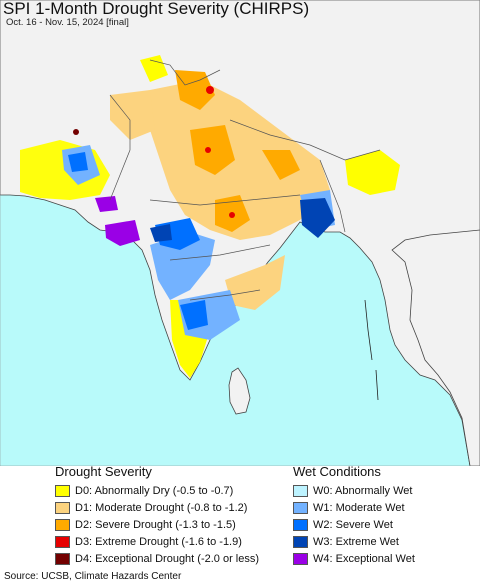 The height and width of the screenshot is (586, 480). Describe the element at coordinates (103, 471) in the screenshot. I see `drought-legend-heading: Drought Severity` at that location.